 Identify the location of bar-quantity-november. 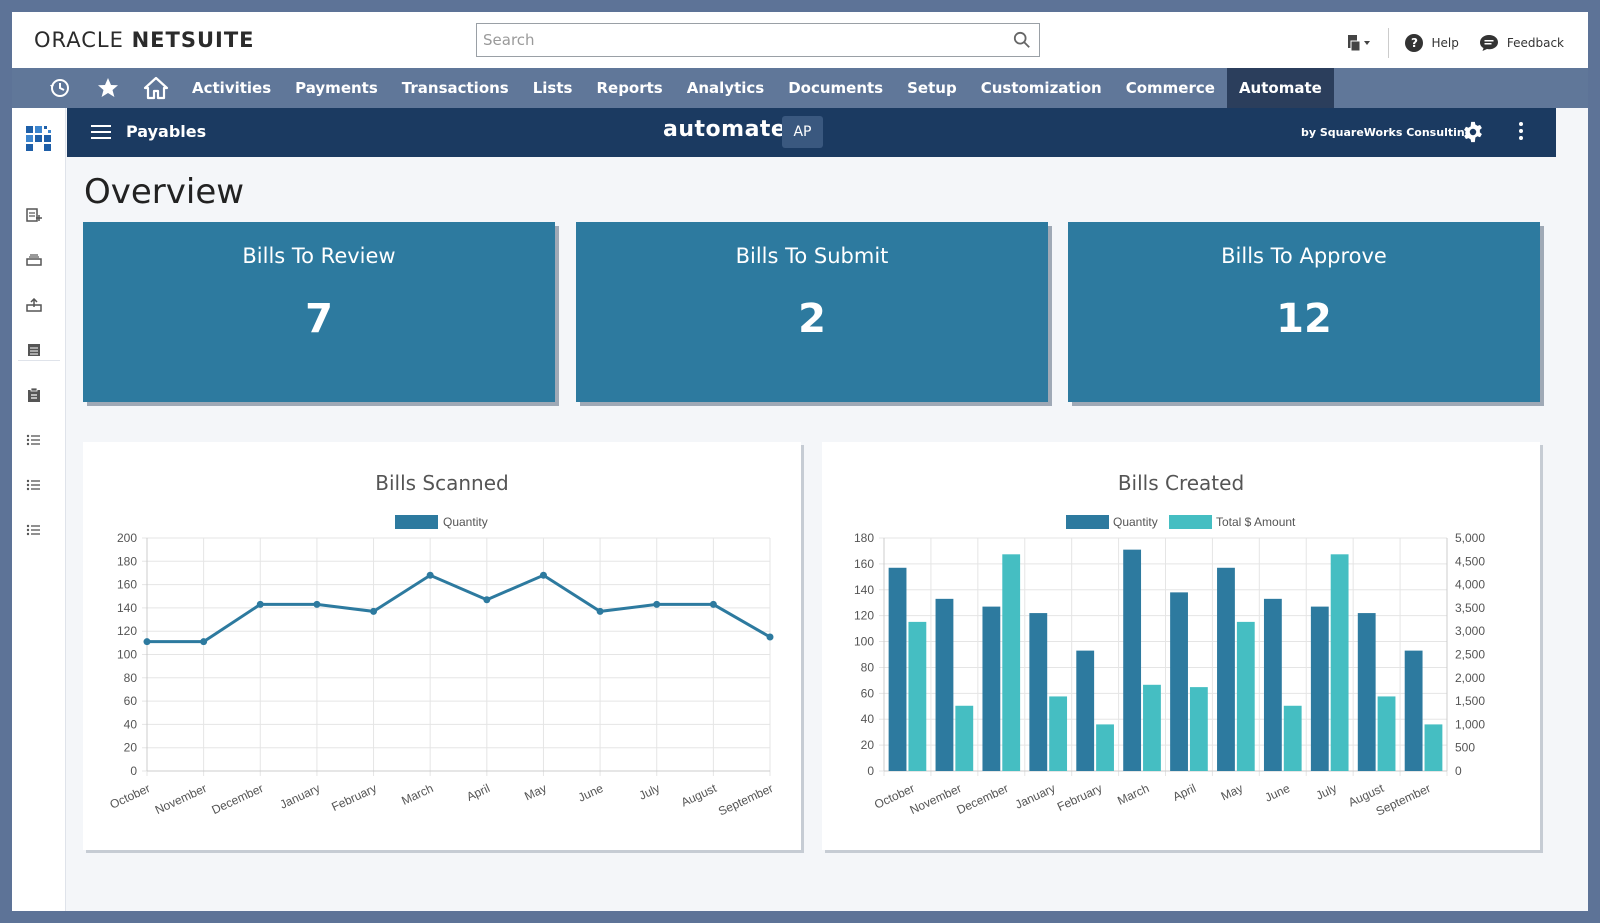
(944, 684).